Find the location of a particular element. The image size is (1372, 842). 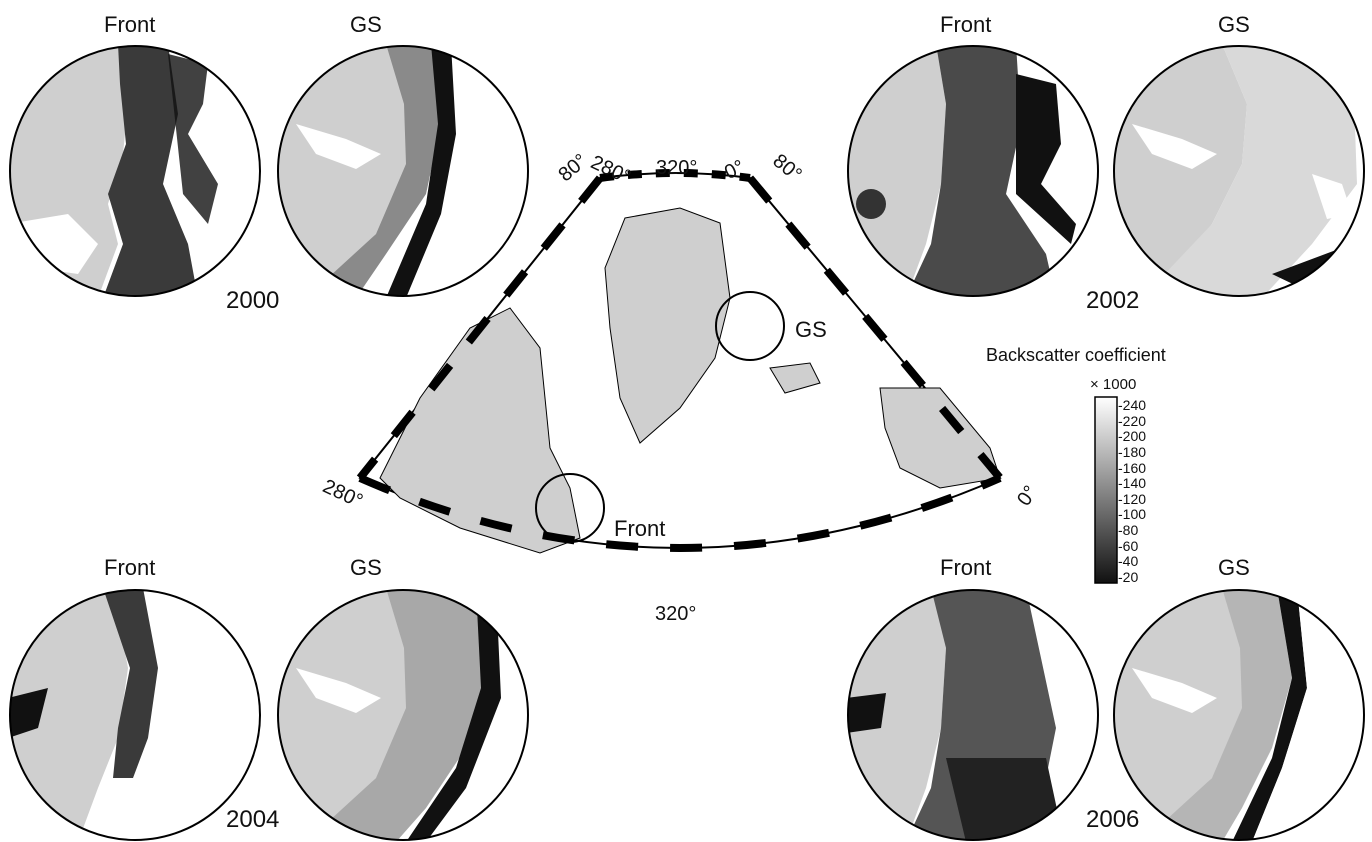

map-top-label-320: 320° is located at coordinates (677, 168).